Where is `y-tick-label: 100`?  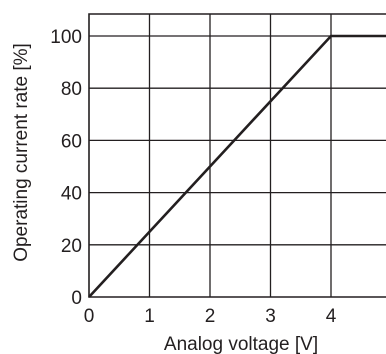
y-tick-label: 100 is located at coordinates (66, 37).